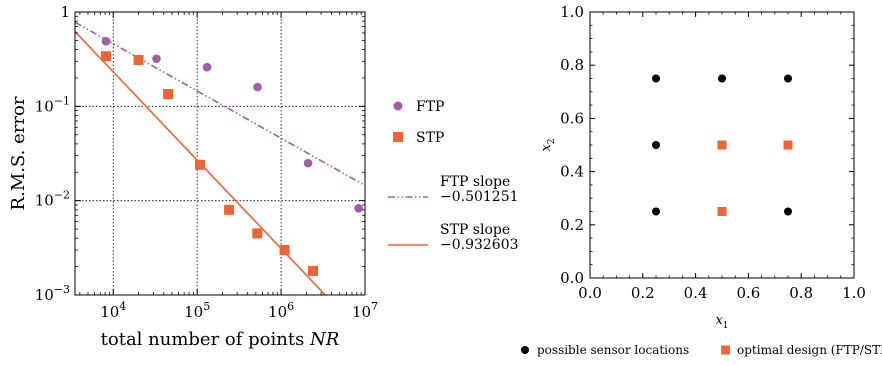 The height and width of the screenshot is (365, 882). What do you see at coordinates (809, 350) in the screenshot?
I see `legend-optimal-label: optimal design (FTP/STP)` at bounding box center [809, 350].